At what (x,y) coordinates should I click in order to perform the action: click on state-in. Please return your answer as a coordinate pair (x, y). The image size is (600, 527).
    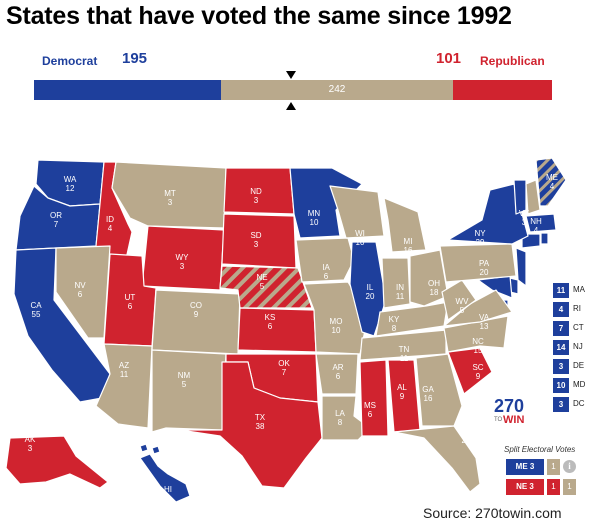
    Looking at the image, I should click on (396, 283).